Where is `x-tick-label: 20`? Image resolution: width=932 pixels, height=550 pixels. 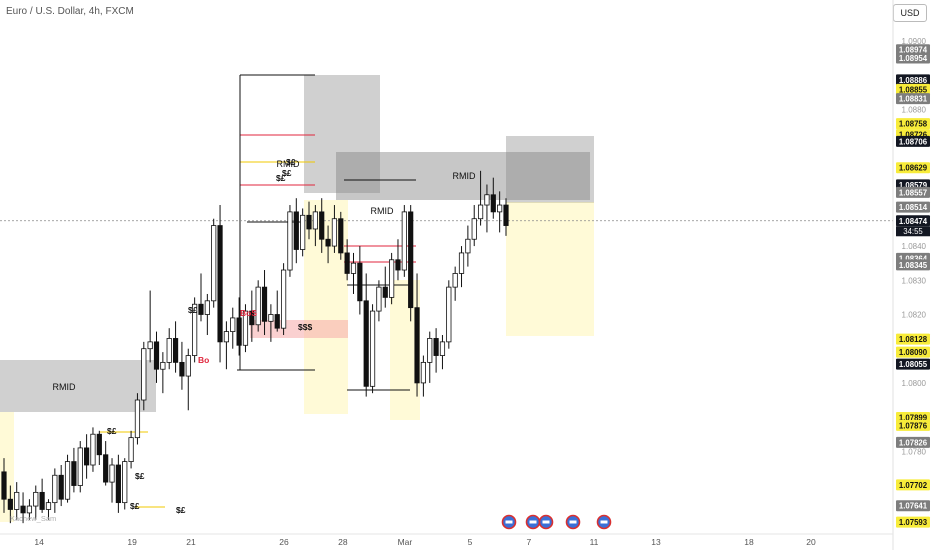 x-tick-label: 20 is located at coordinates (811, 542).